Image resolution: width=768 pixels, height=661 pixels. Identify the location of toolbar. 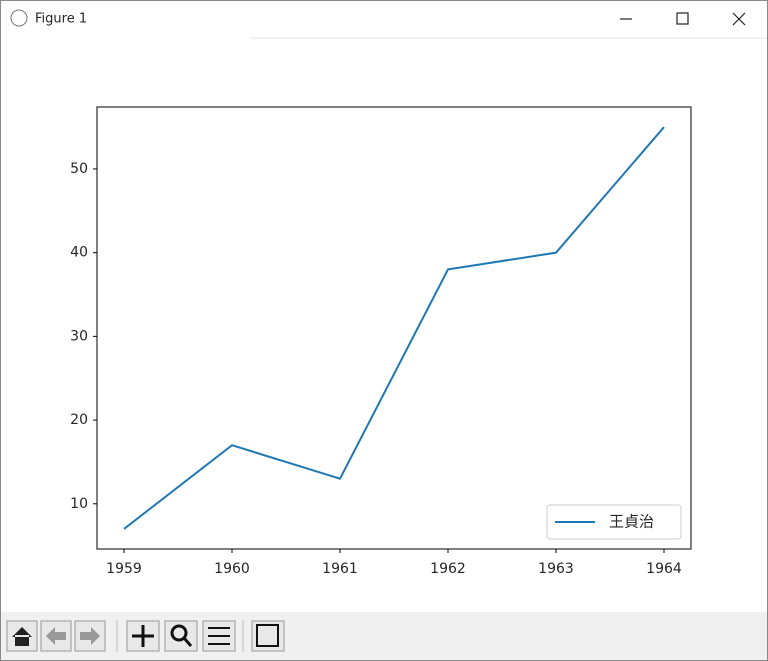
(384, 636).